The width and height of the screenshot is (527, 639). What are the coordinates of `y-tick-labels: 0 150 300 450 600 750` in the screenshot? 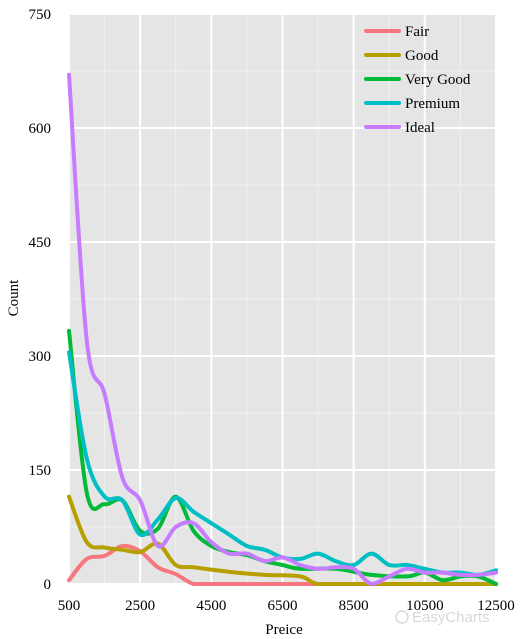 It's located at (40, 300).